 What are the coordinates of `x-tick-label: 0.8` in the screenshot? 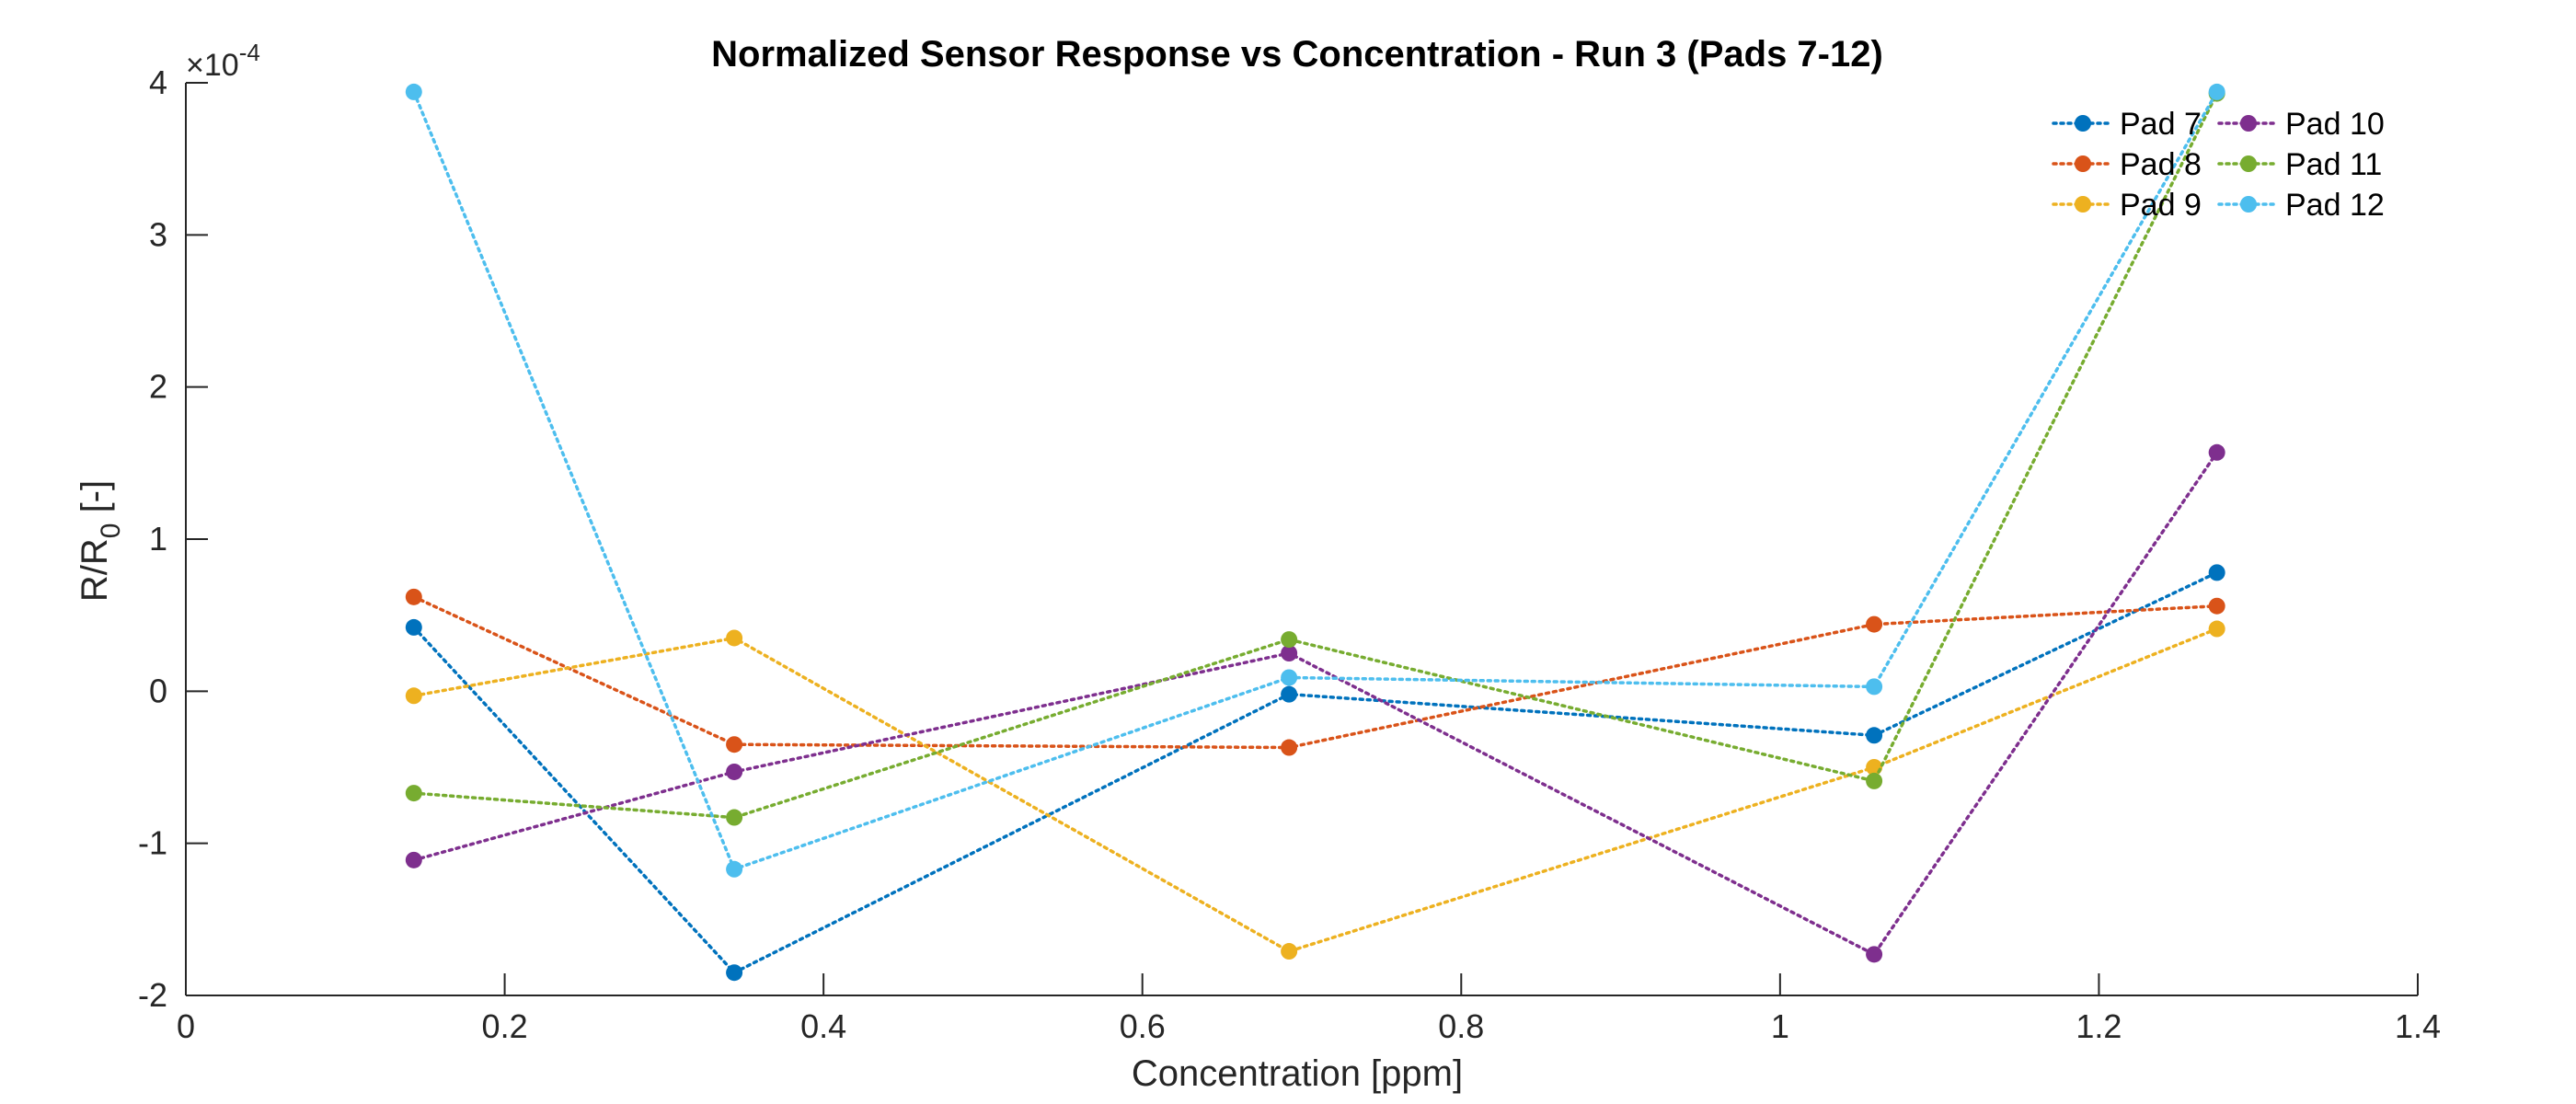 It's located at (1461, 1026).